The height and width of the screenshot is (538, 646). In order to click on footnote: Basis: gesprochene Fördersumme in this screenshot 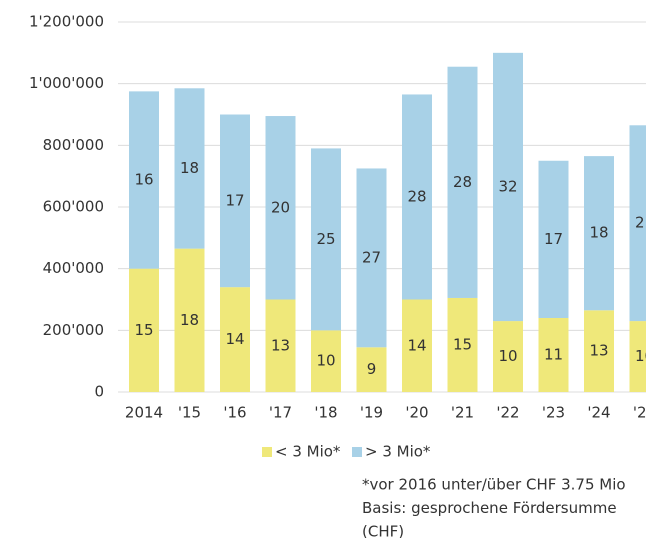, I will do `click(489, 508)`.